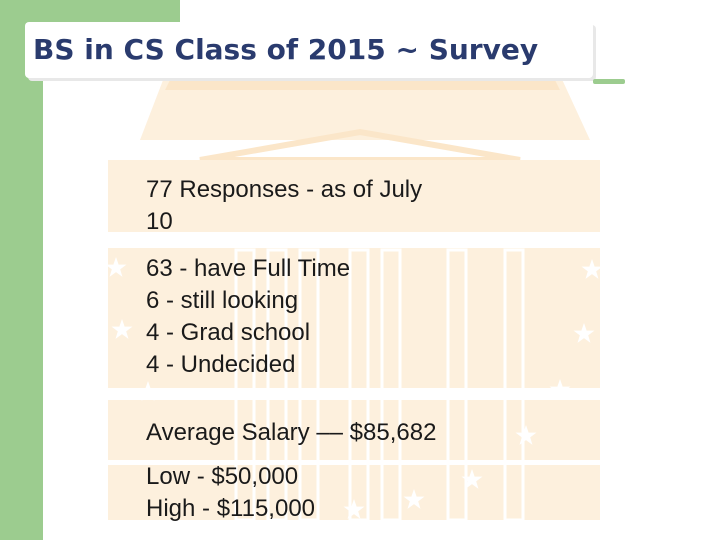 Image resolution: width=720 pixels, height=540 pixels. What do you see at coordinates (159, 221) in the screenshot?
I see `responses-line-continued: 10` at bounding box center [159, 221].